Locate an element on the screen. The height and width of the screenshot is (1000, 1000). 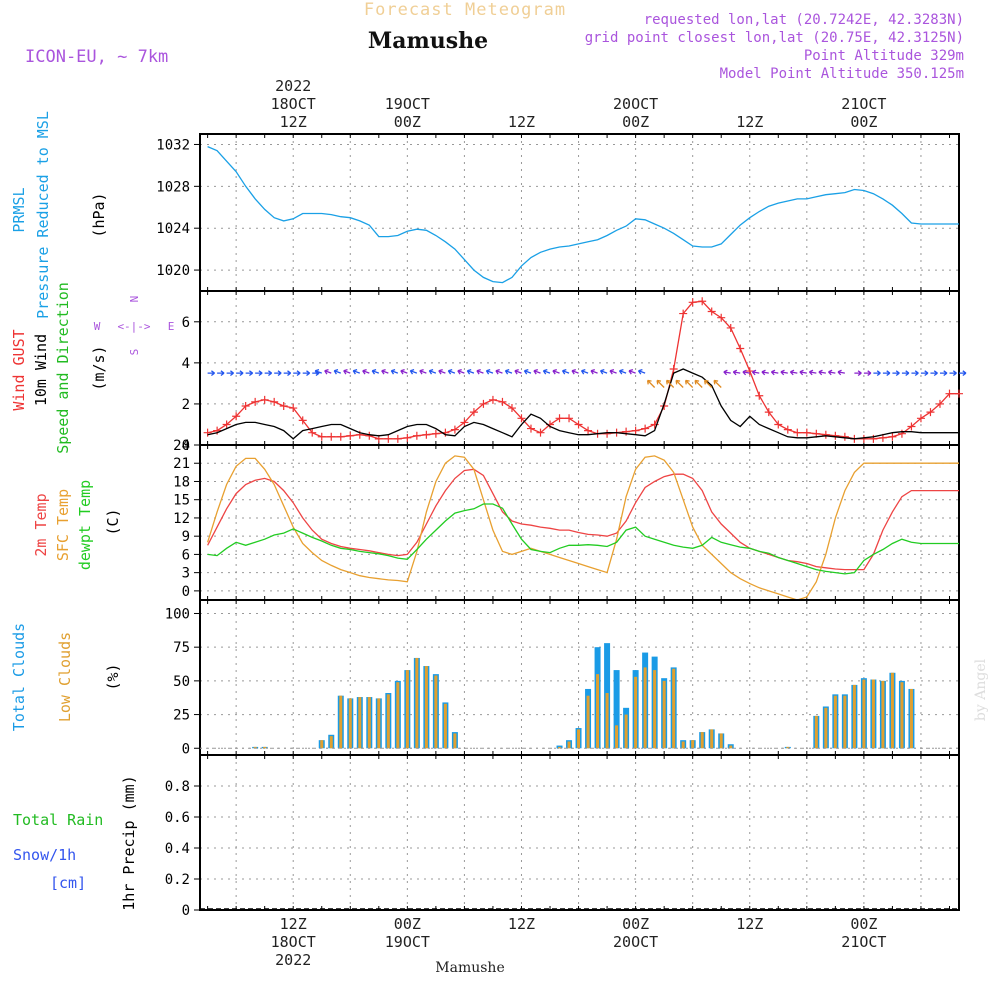
date-label-bottom: 21OCT is located at coordinates (863, 942).